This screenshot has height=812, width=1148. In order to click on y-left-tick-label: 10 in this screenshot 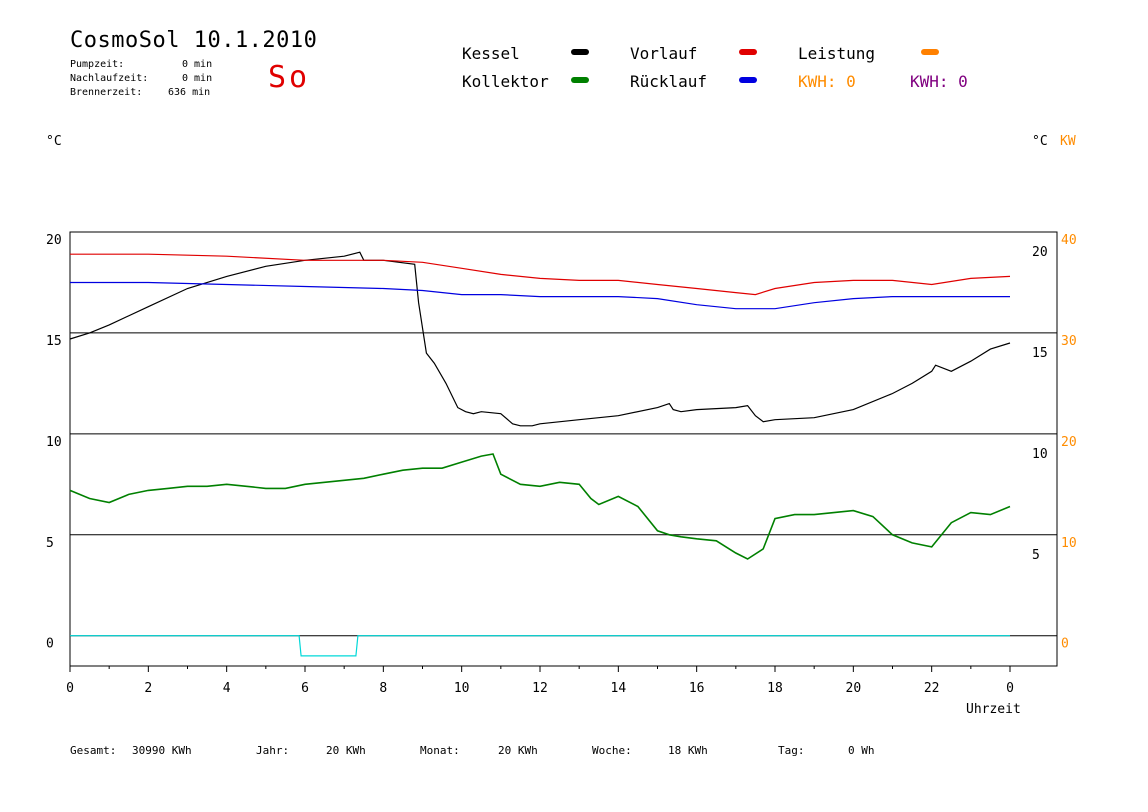, I will do `click(54, 442)`.